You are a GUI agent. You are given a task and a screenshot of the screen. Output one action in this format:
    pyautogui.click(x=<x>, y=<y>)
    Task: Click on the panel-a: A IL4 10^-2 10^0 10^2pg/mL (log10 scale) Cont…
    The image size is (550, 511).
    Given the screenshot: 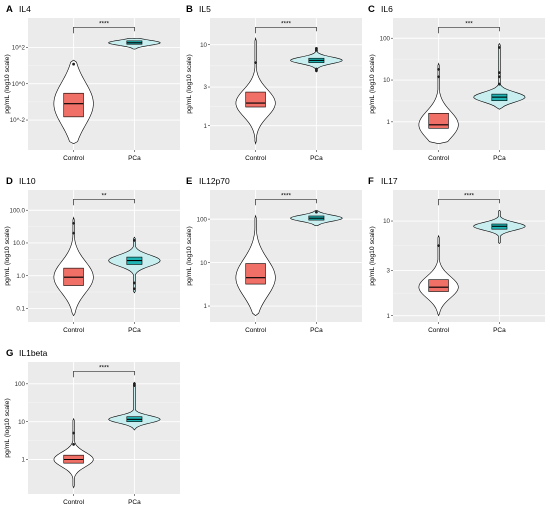 What is the action you would take?
    pyautogui.click(x=92, y=83)
    